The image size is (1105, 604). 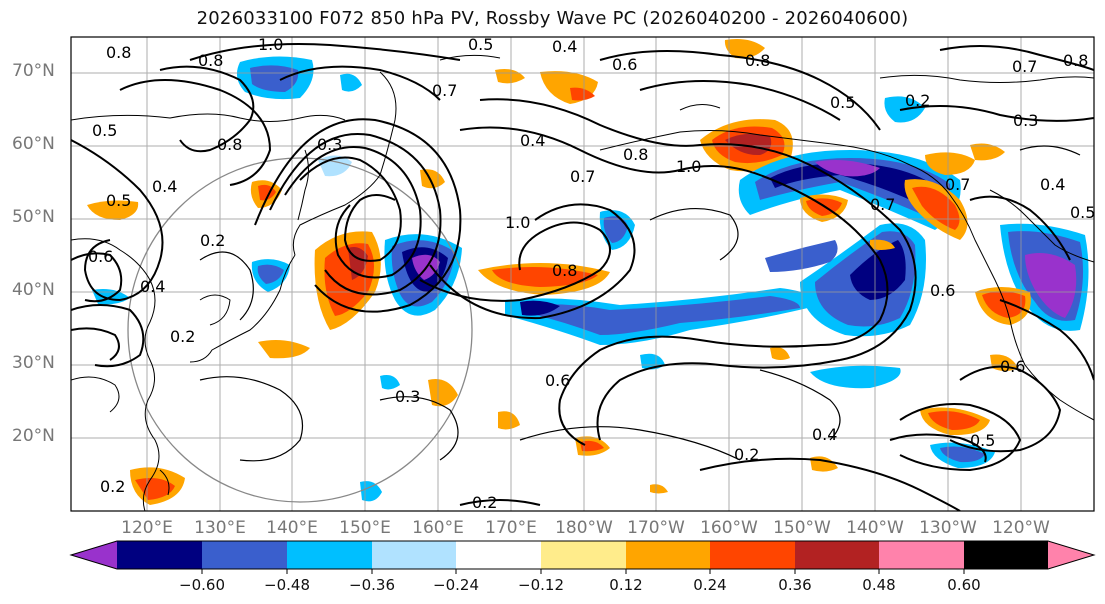 I want to click on colorbar-tick-label: 0.48, so click(x=879, y=585).